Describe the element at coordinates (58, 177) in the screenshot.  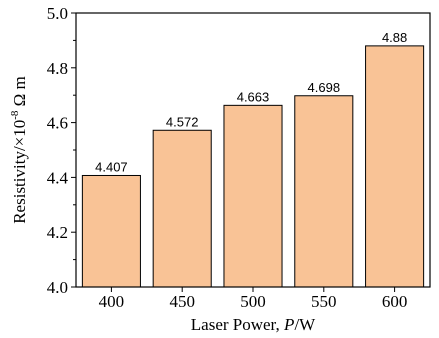
I see `y-tick-label-4.4: 4.4` at that location.